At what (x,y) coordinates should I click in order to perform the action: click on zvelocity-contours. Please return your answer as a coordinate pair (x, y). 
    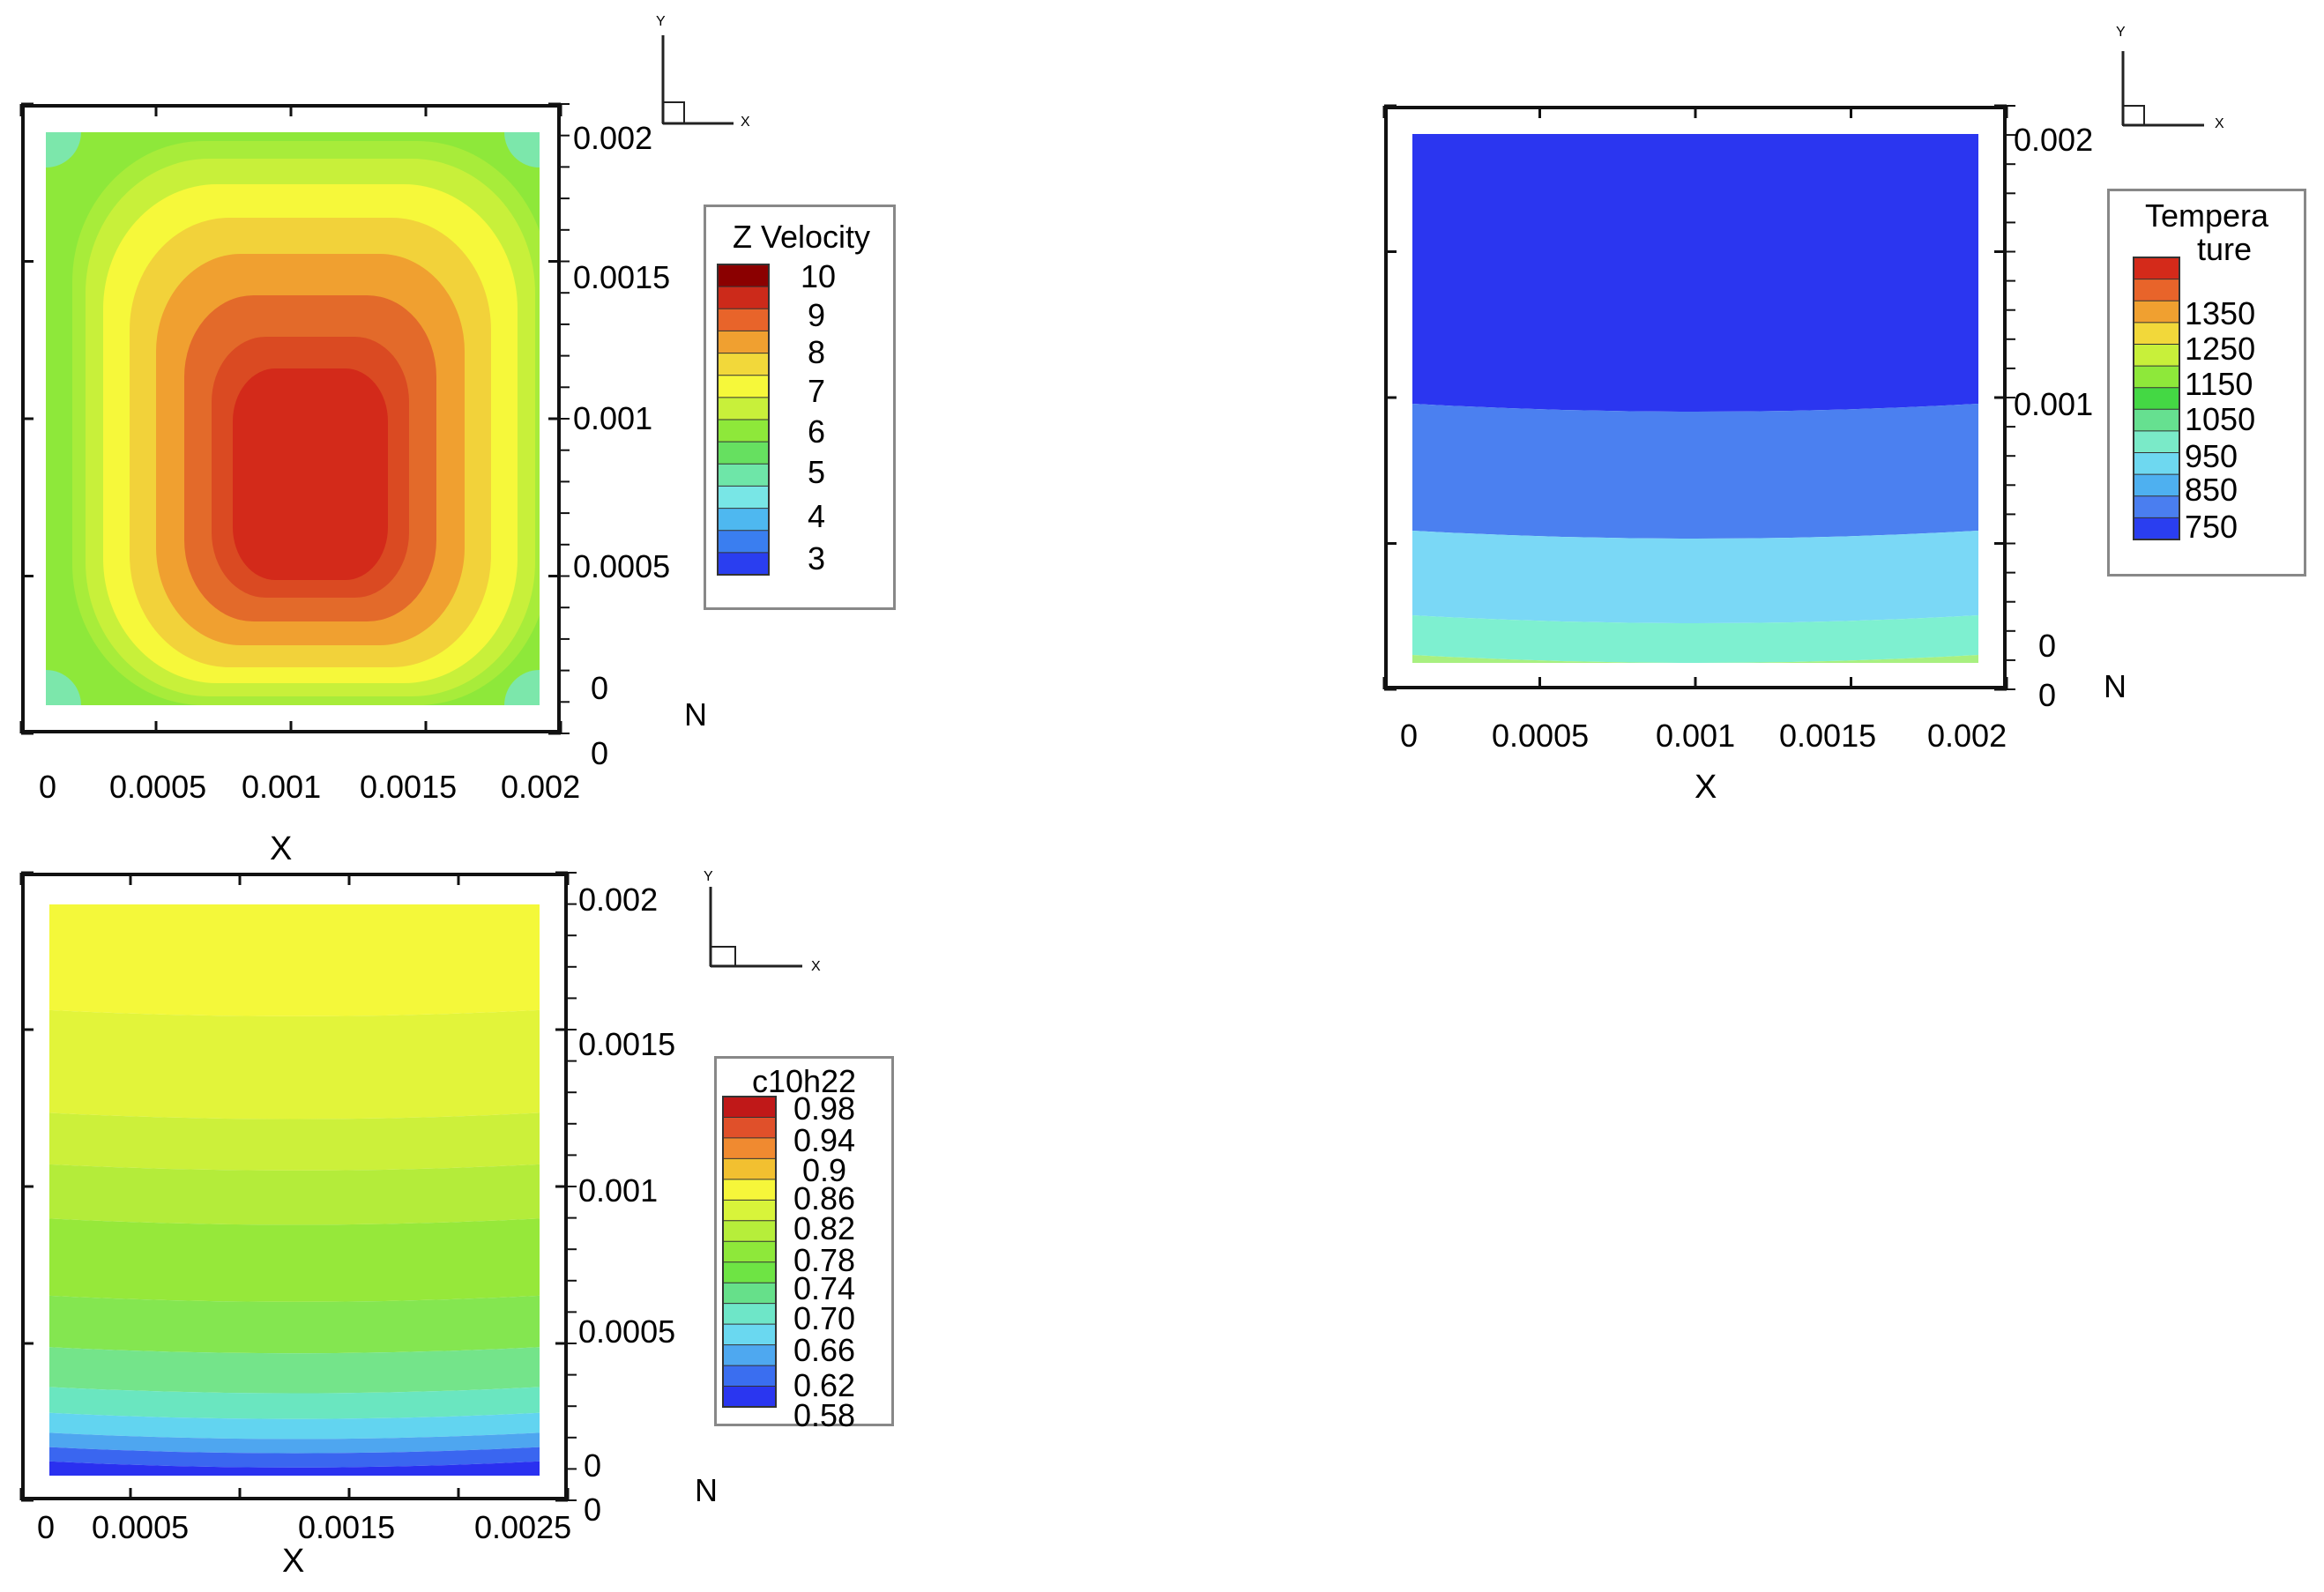
    Looking at the image, I should click on (293, 418).